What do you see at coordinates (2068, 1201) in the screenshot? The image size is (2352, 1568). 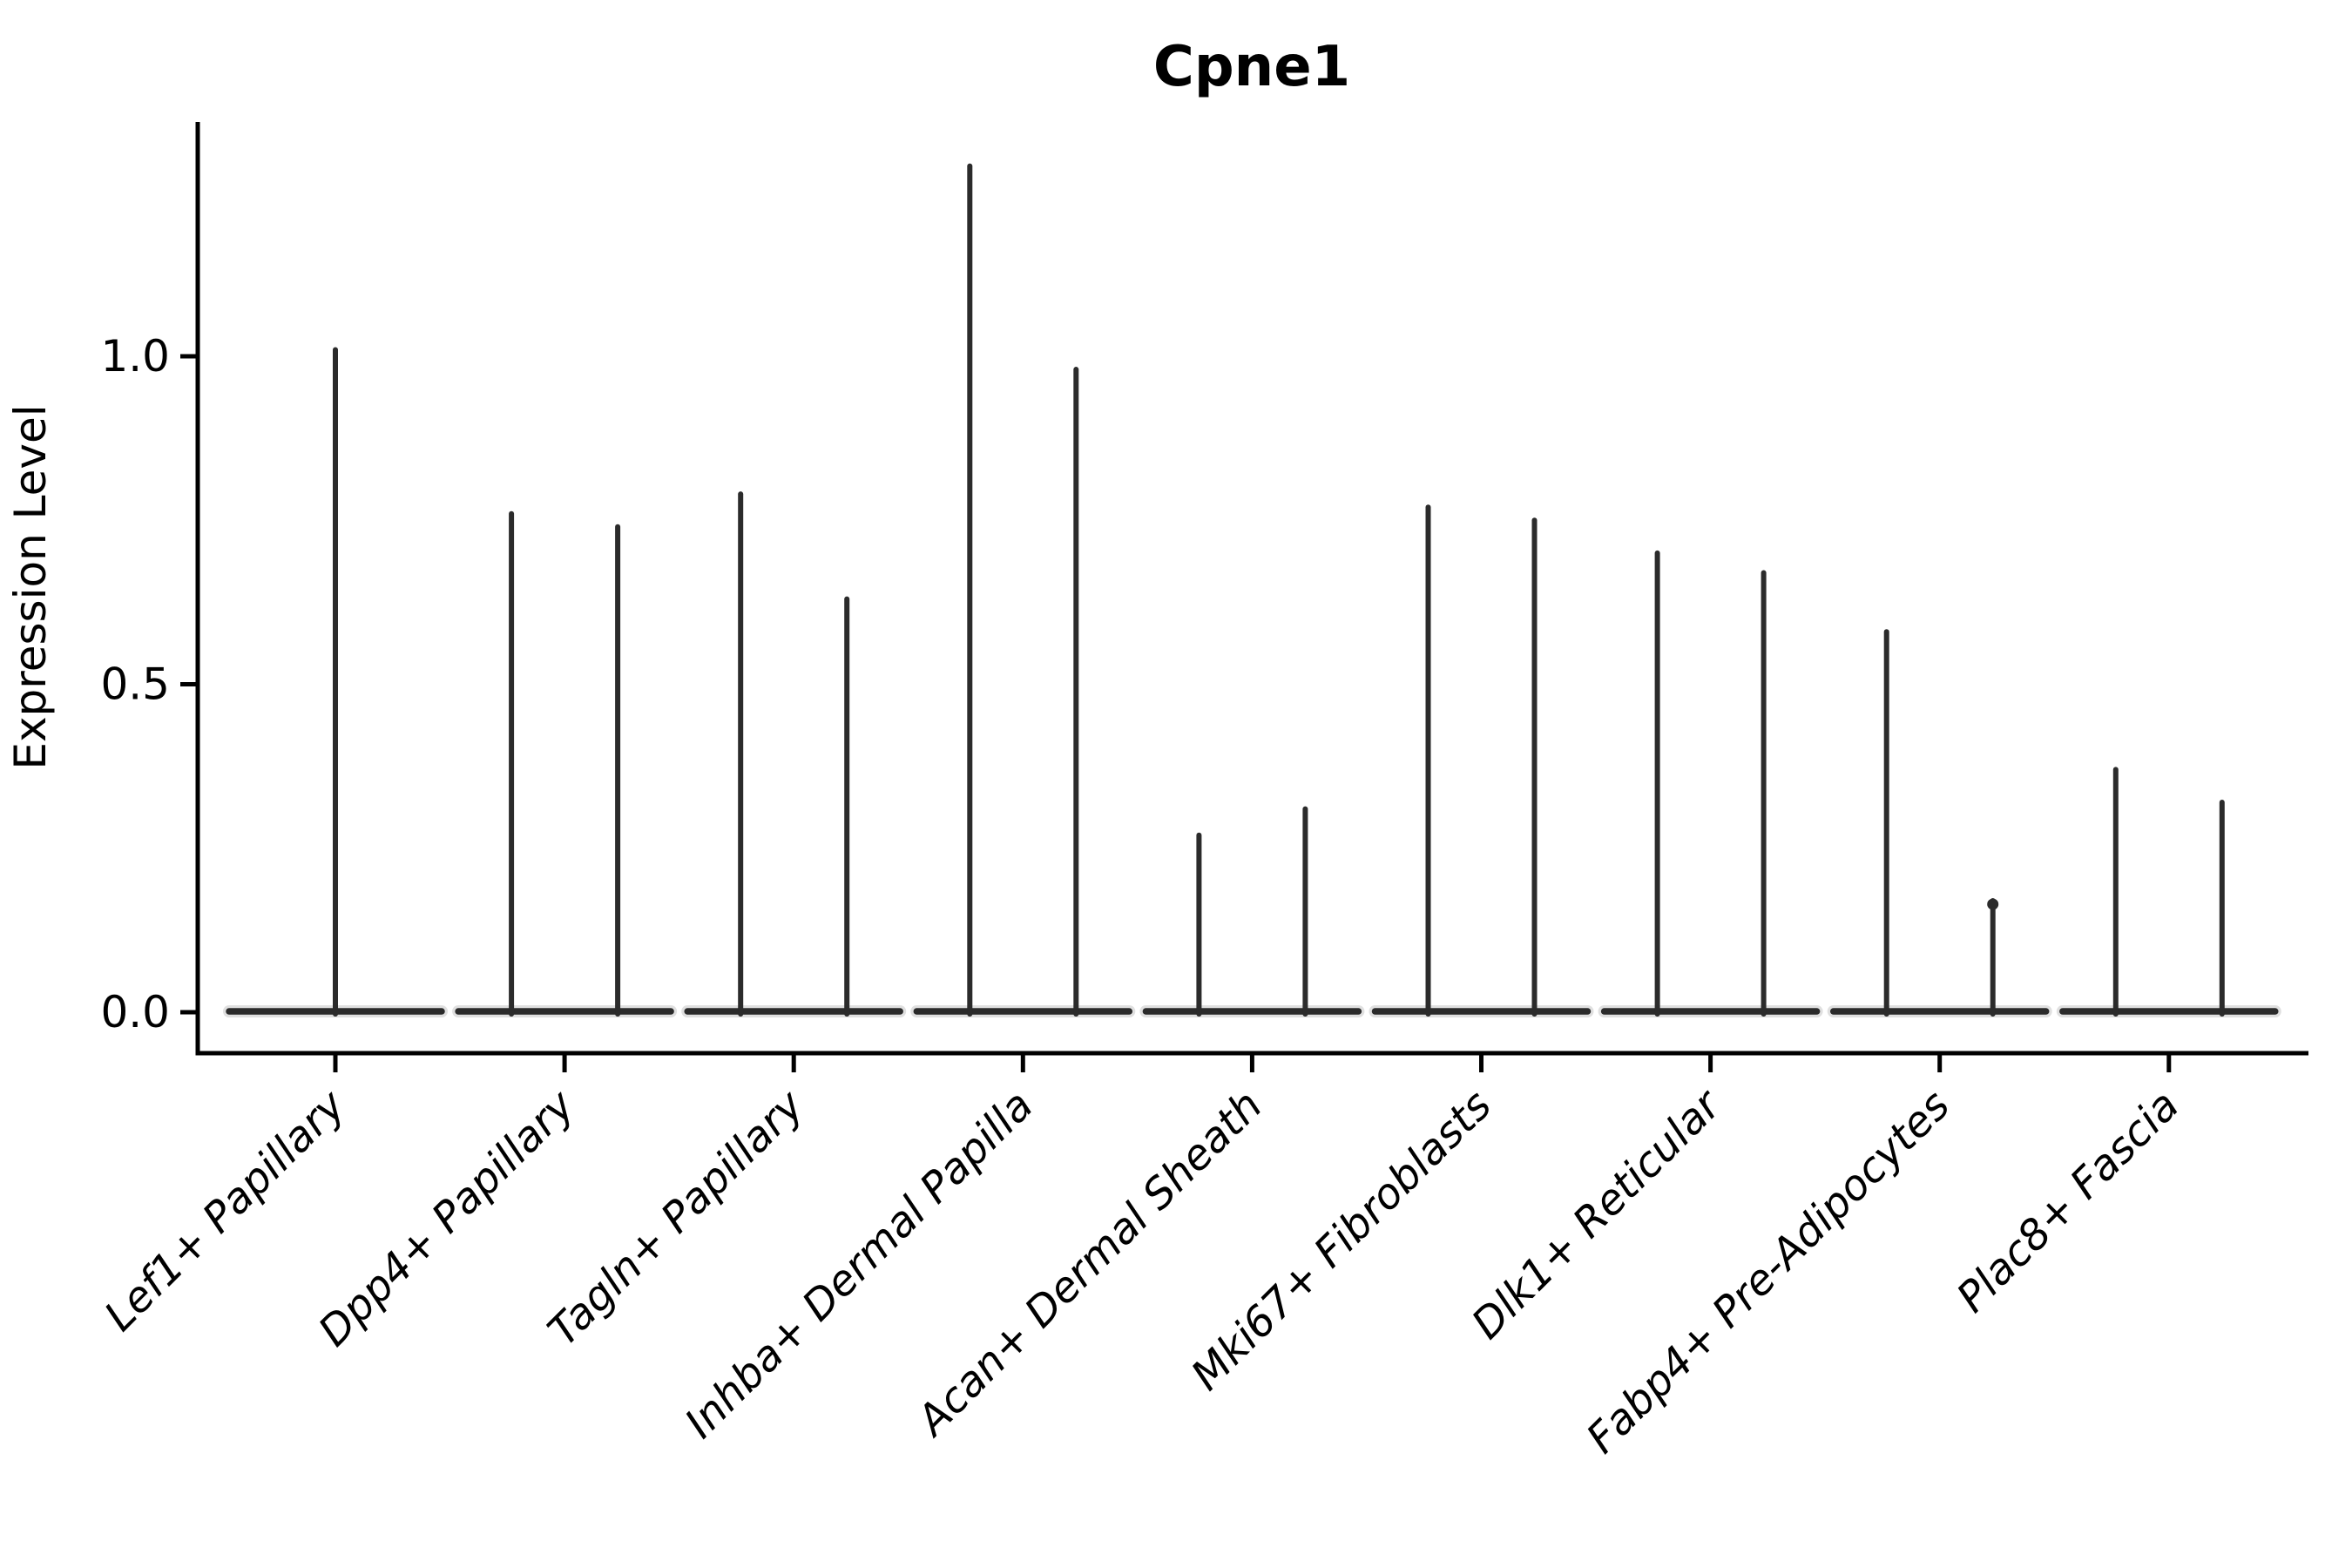 I see `x-tick-label: Plac8+ Fascia` at bounding box center [2068, 1201].